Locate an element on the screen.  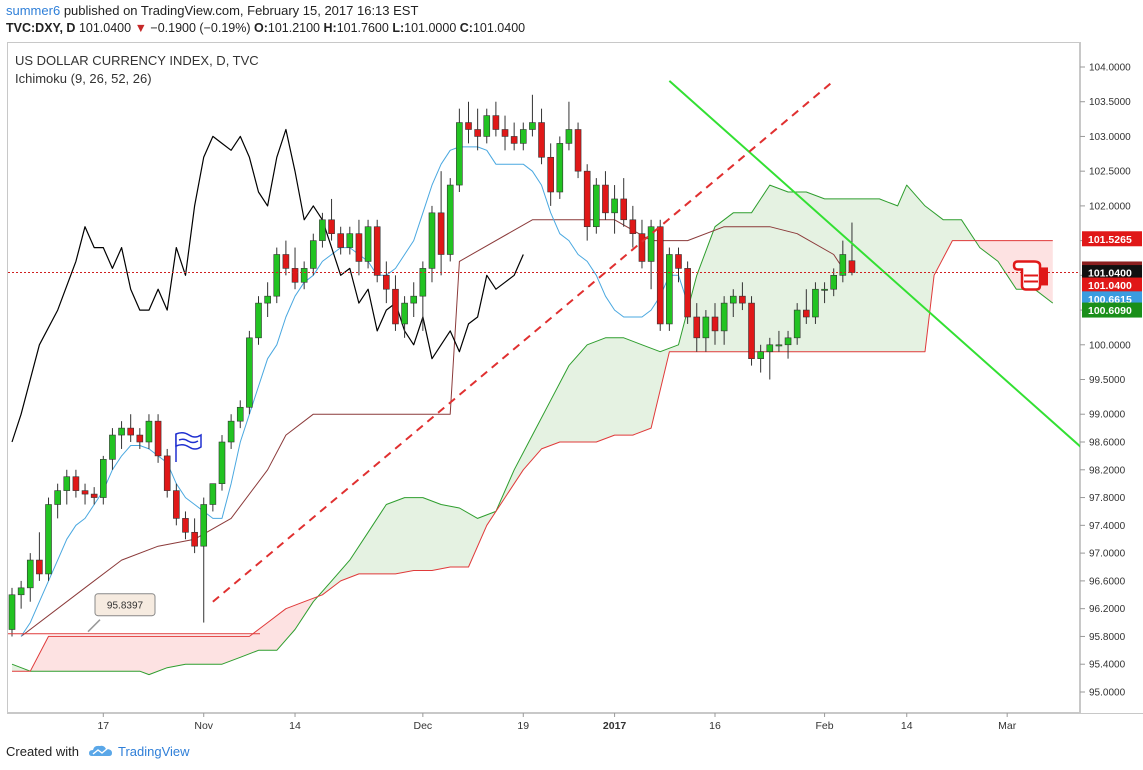
time-tick-label: 17 is located at coordinates (103, 726).